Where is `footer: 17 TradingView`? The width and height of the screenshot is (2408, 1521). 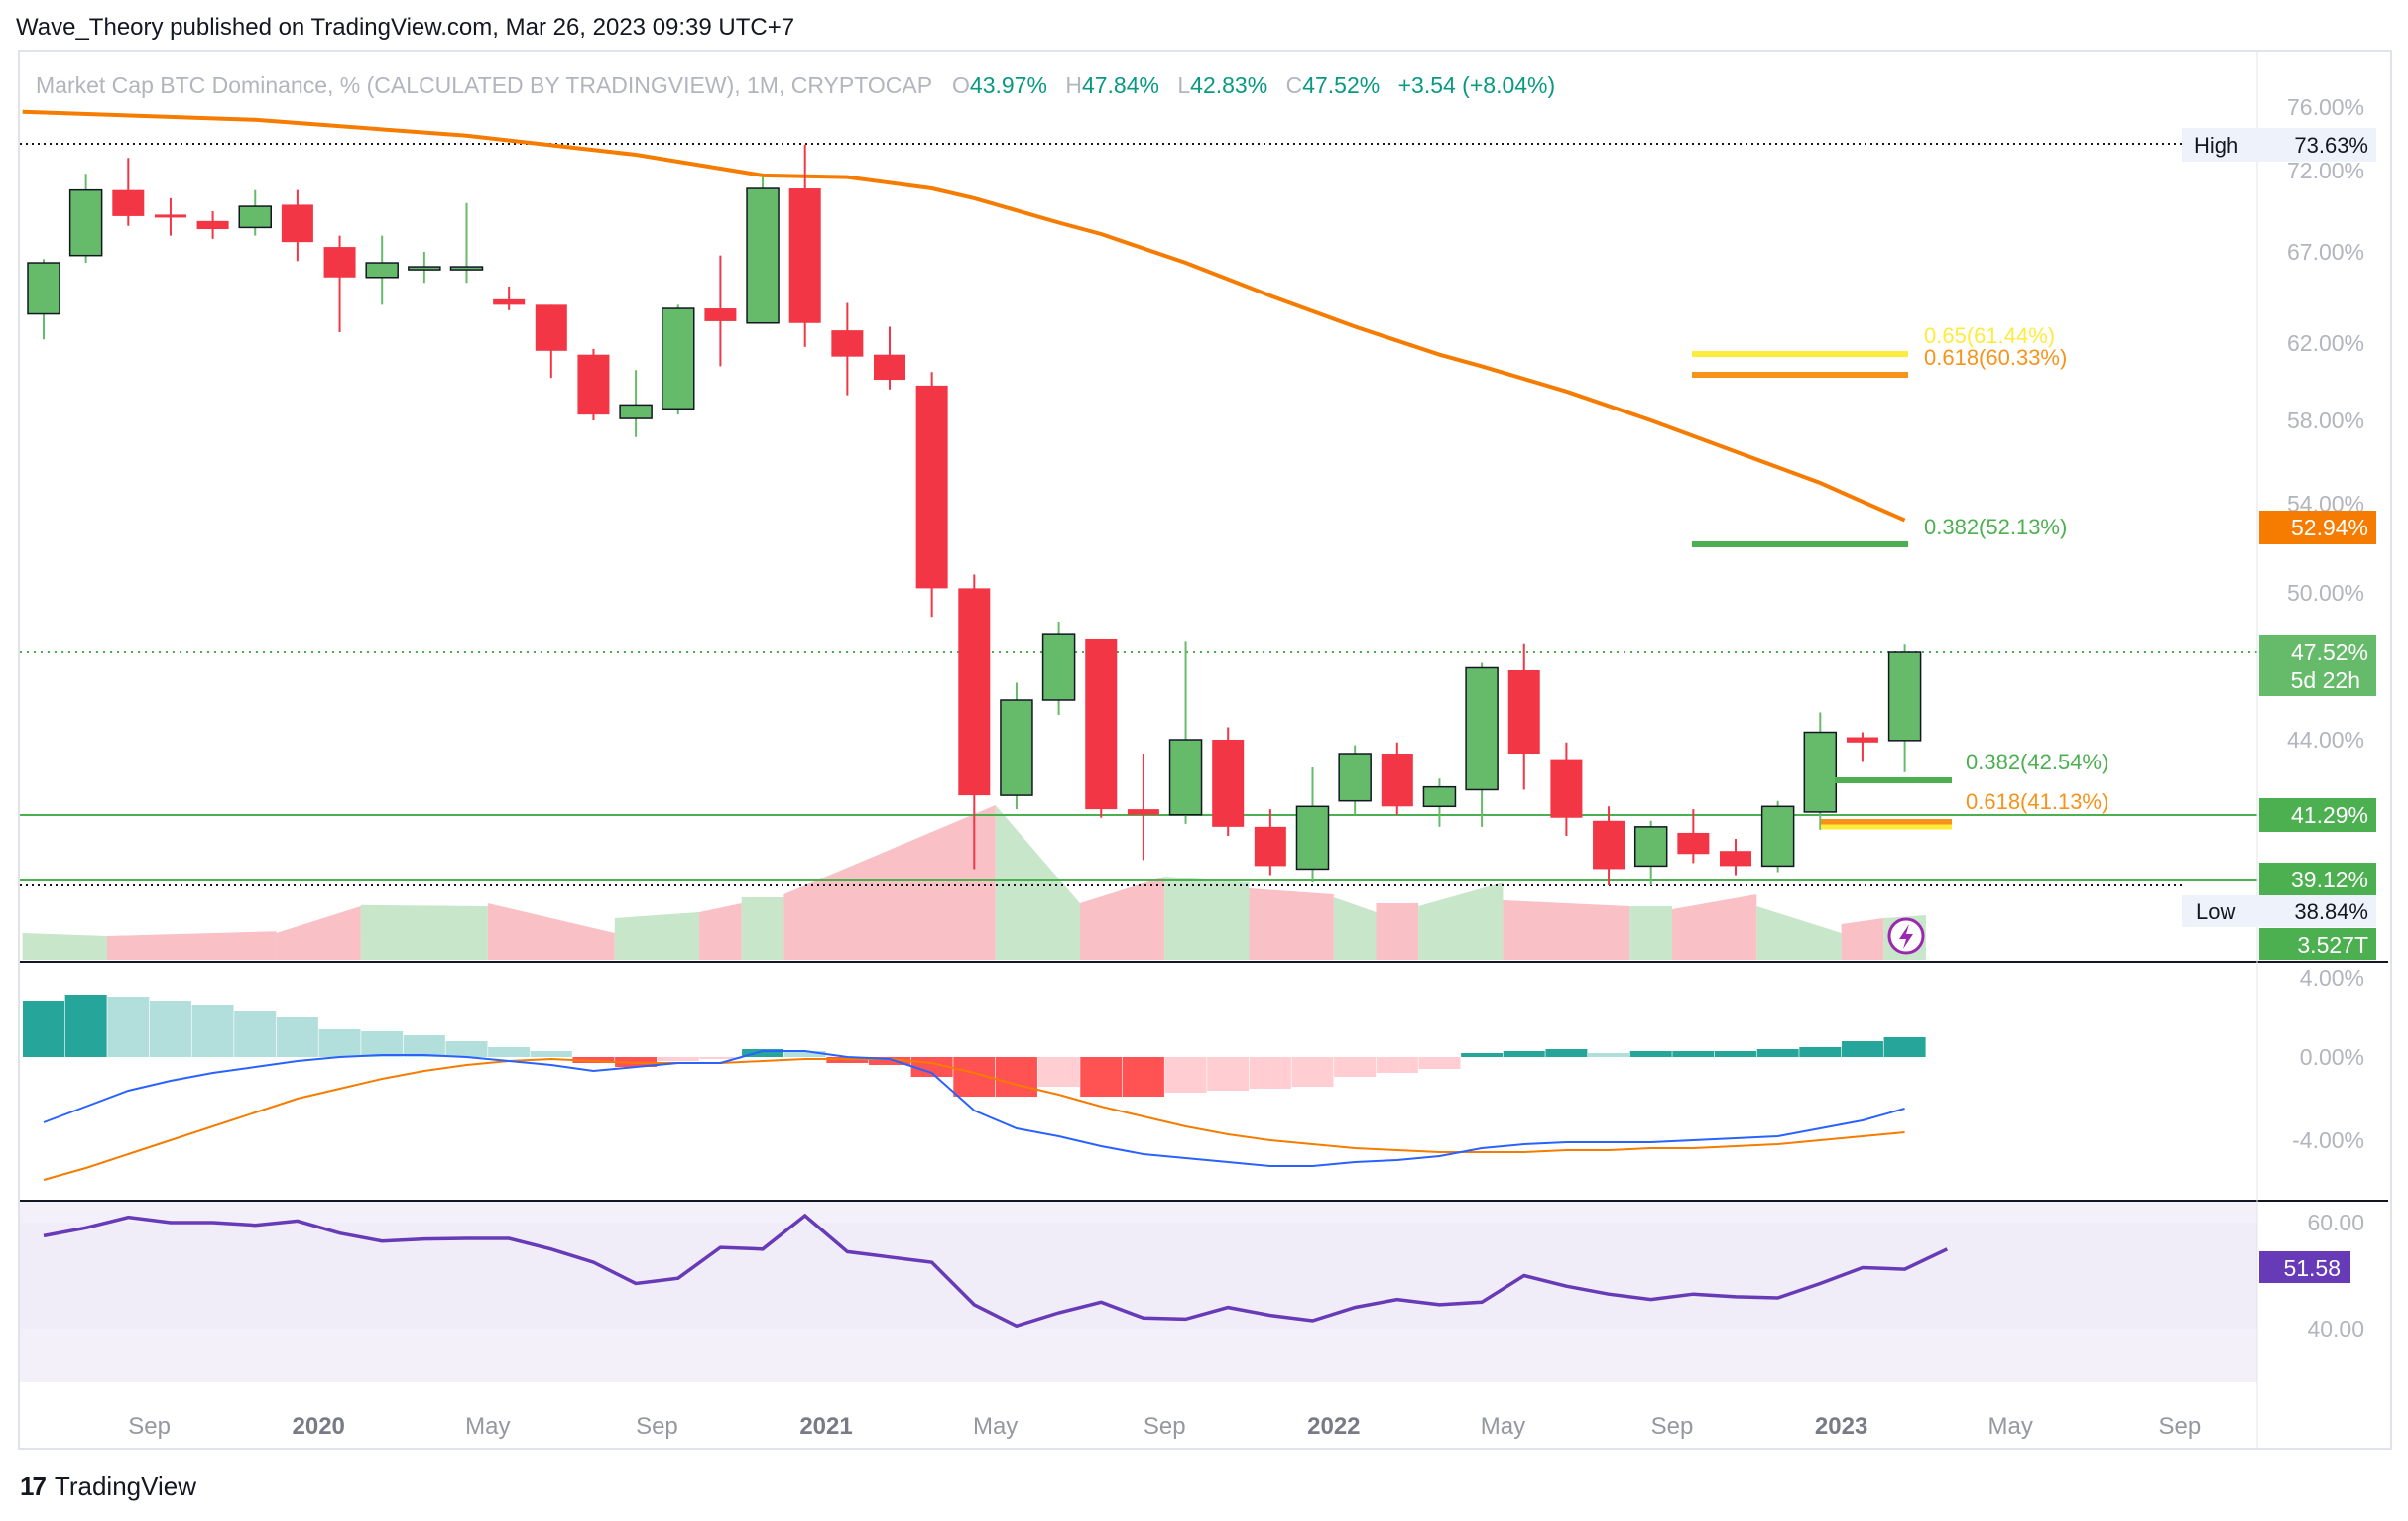 footer: 17 TradingView is located at coordinates (108, 1486).